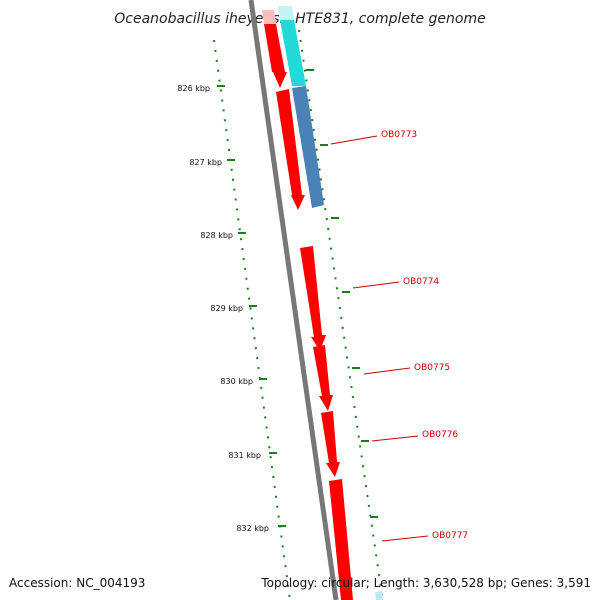  Describe the element at coordinates (387, 371) in the screenshot. I see `leader-ob0775` at that location.